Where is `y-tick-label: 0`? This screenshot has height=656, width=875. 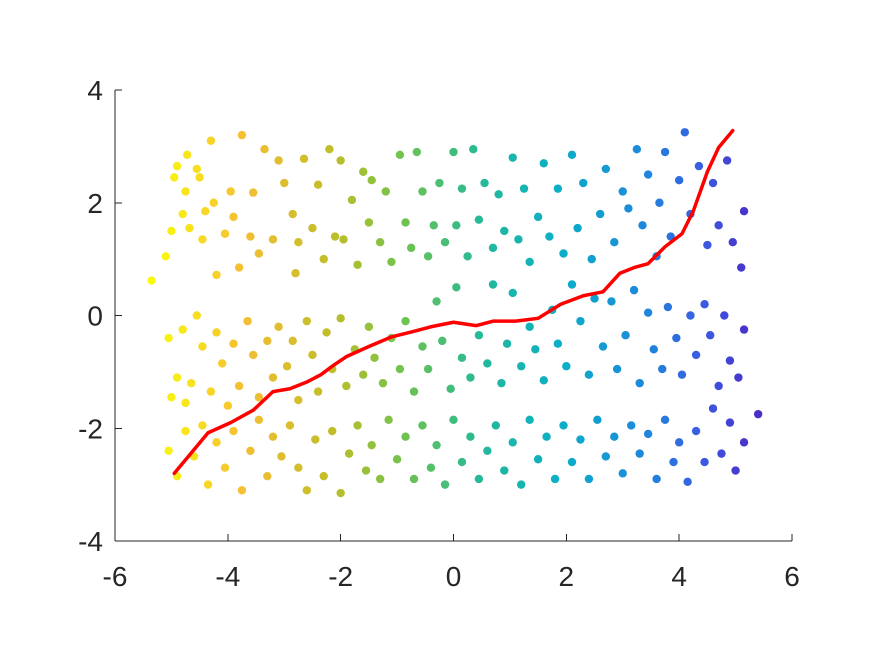
y-tick-label: 0 is located at coordinates (95, 316).